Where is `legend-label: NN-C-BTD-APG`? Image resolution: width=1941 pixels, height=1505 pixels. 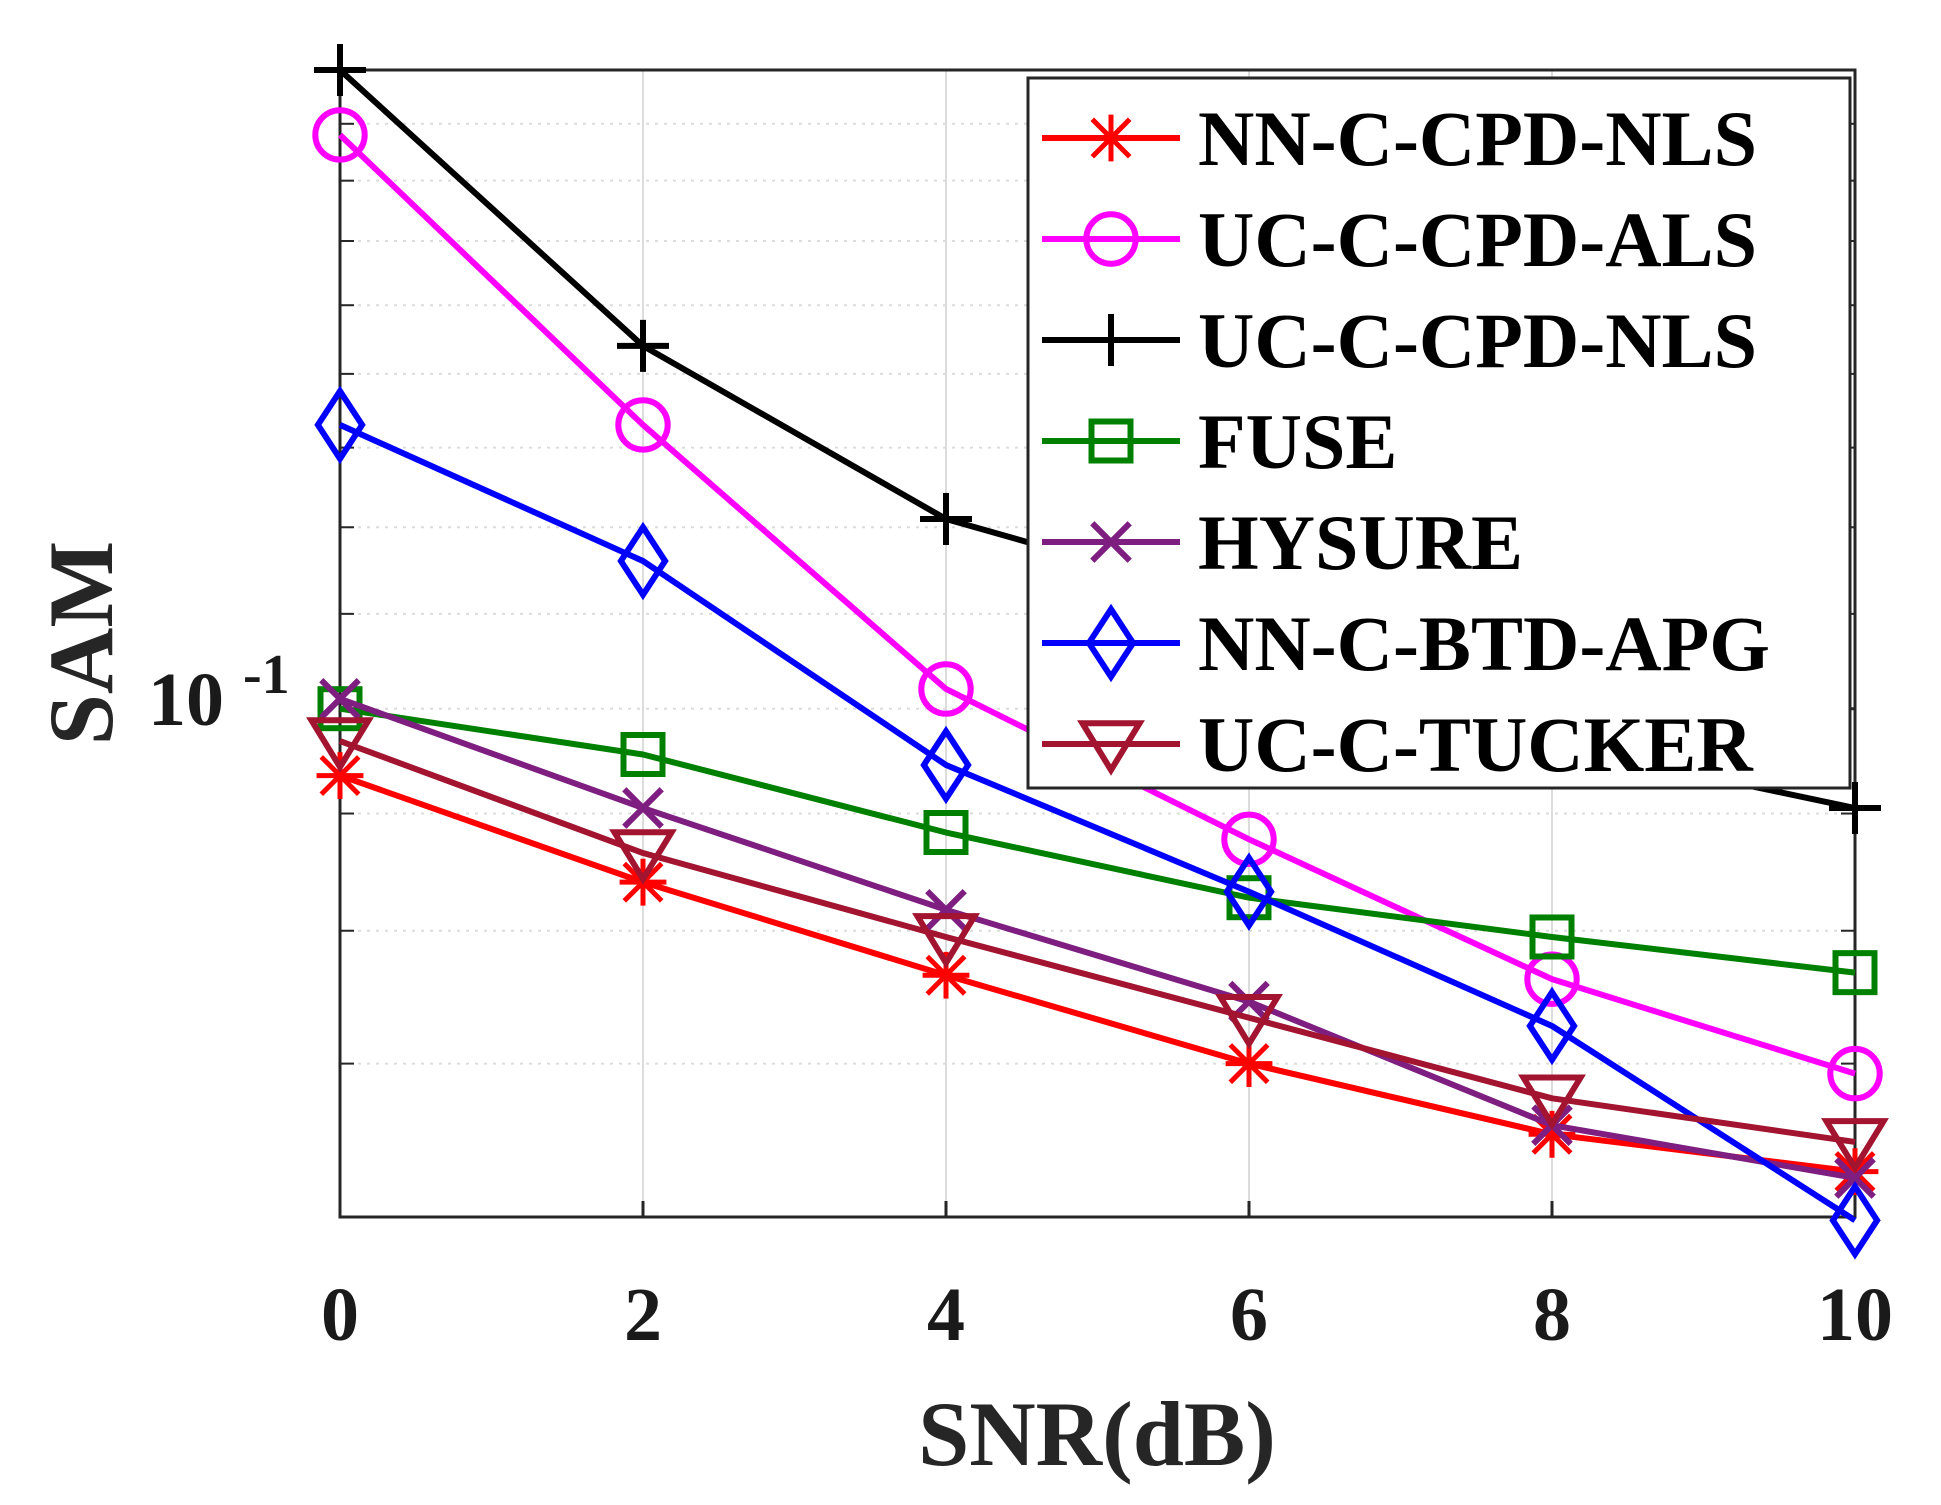 legend-label: NN-C-BTD-APG is located at coordinates (1484, 643).